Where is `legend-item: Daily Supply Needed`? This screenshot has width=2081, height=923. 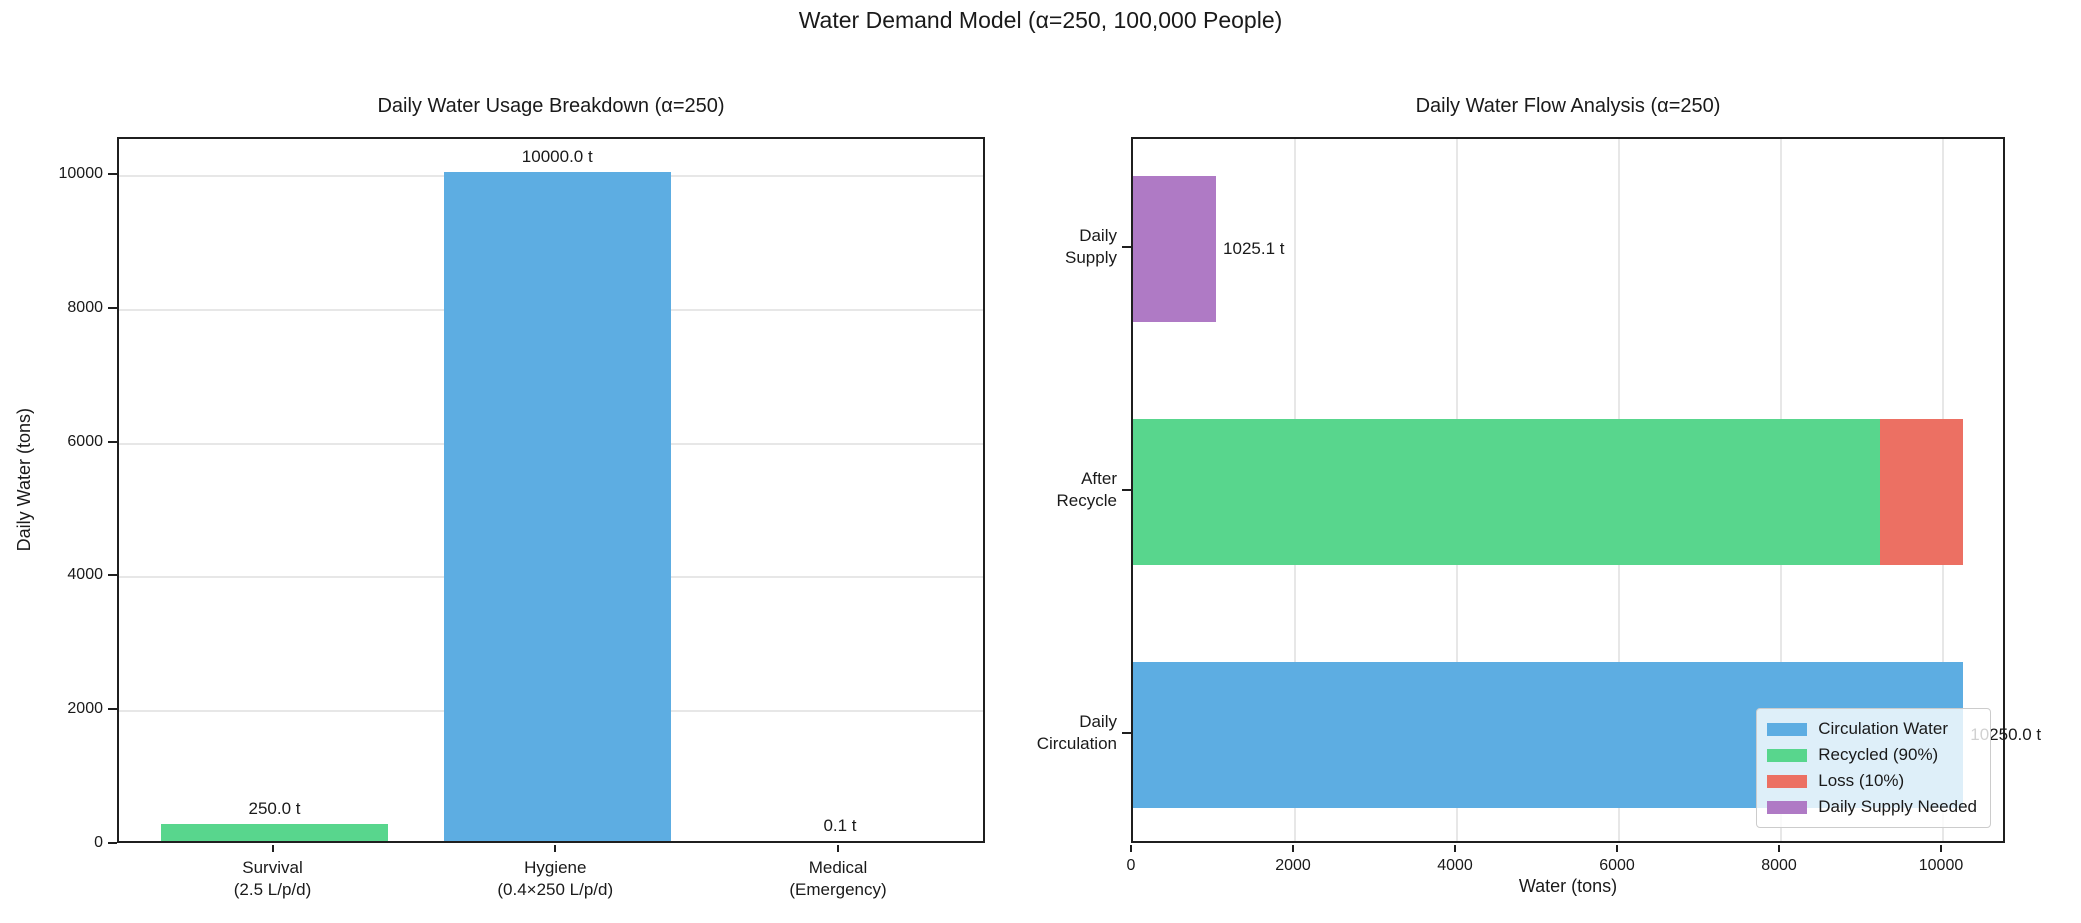 legend-item: Daily Supply Needed is located at coordinates (1872, 807).